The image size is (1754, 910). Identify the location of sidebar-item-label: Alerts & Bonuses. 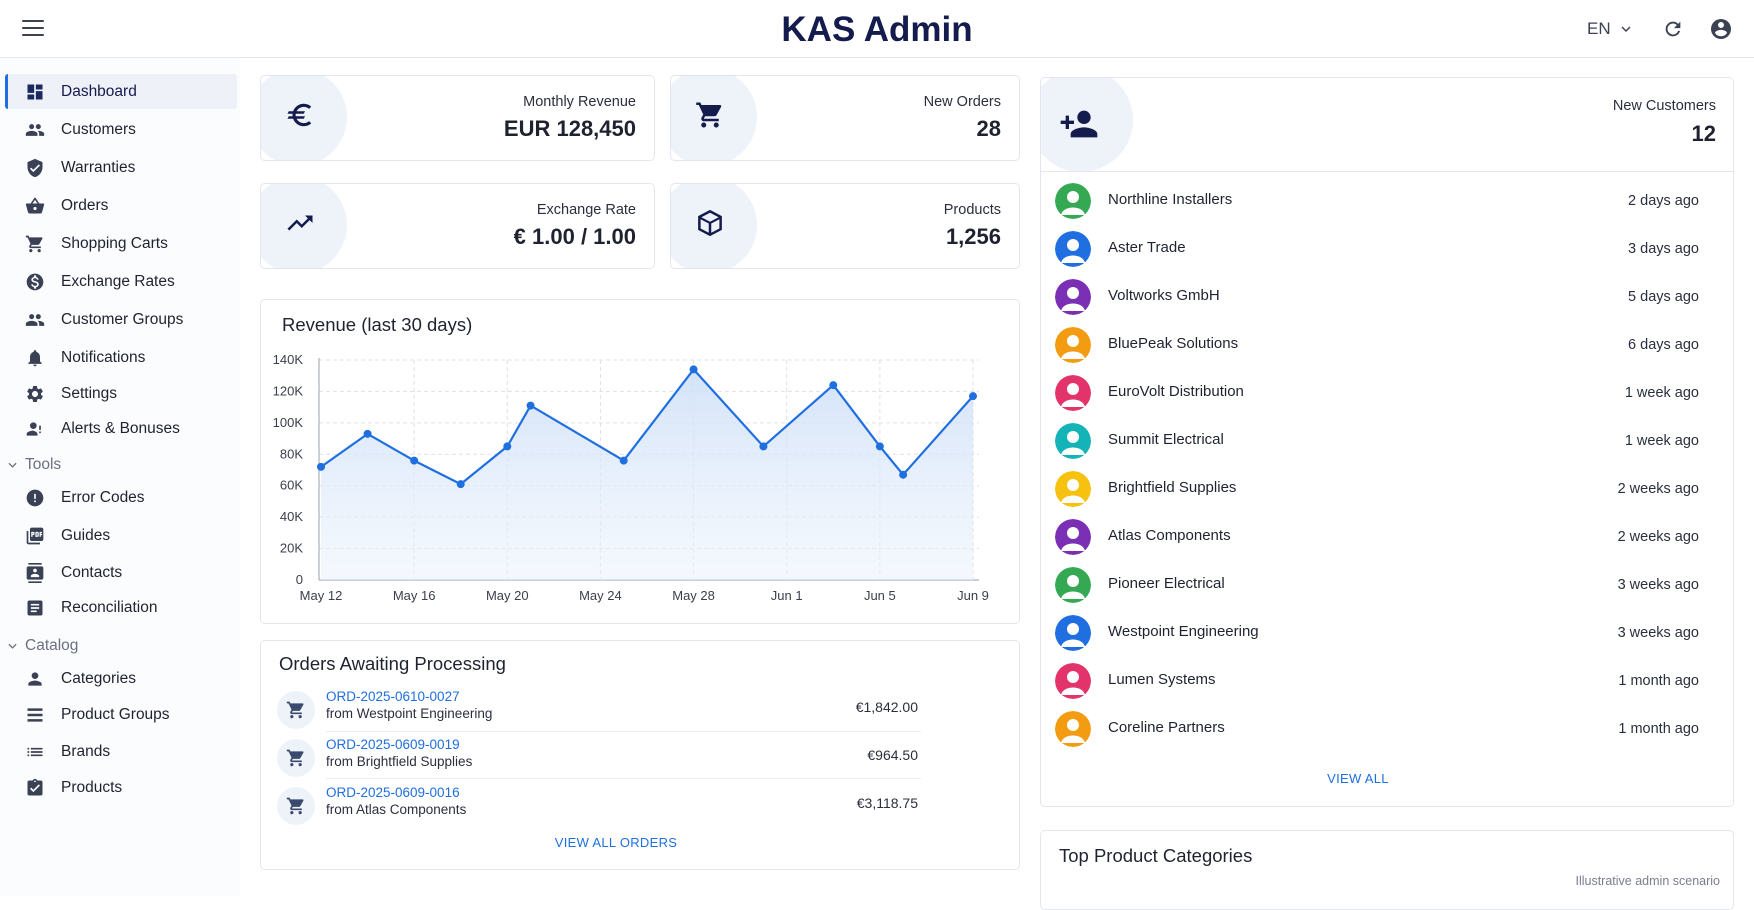
(120, 428).